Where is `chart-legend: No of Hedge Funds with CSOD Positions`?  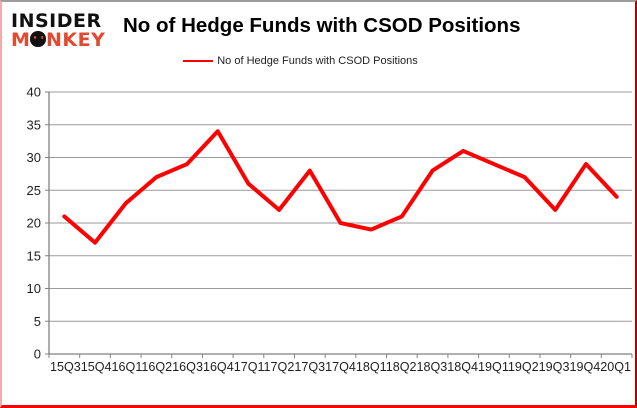 chart-legend: No of Hedge Funds with CSOD Positions is located at coordinates (309, 61).